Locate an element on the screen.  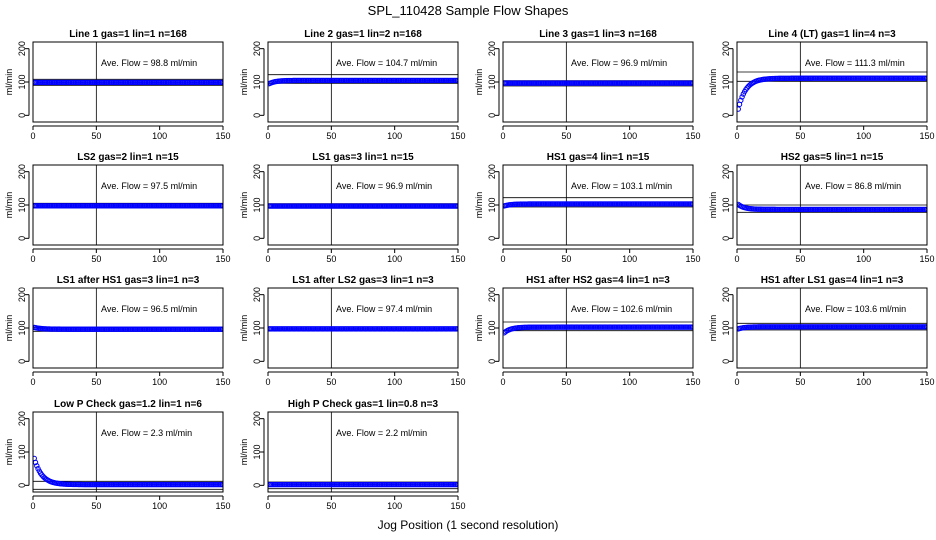
average-flow-annotation: Ave. Flow = 96.5 ml/min is located at coordinates (149, 309).